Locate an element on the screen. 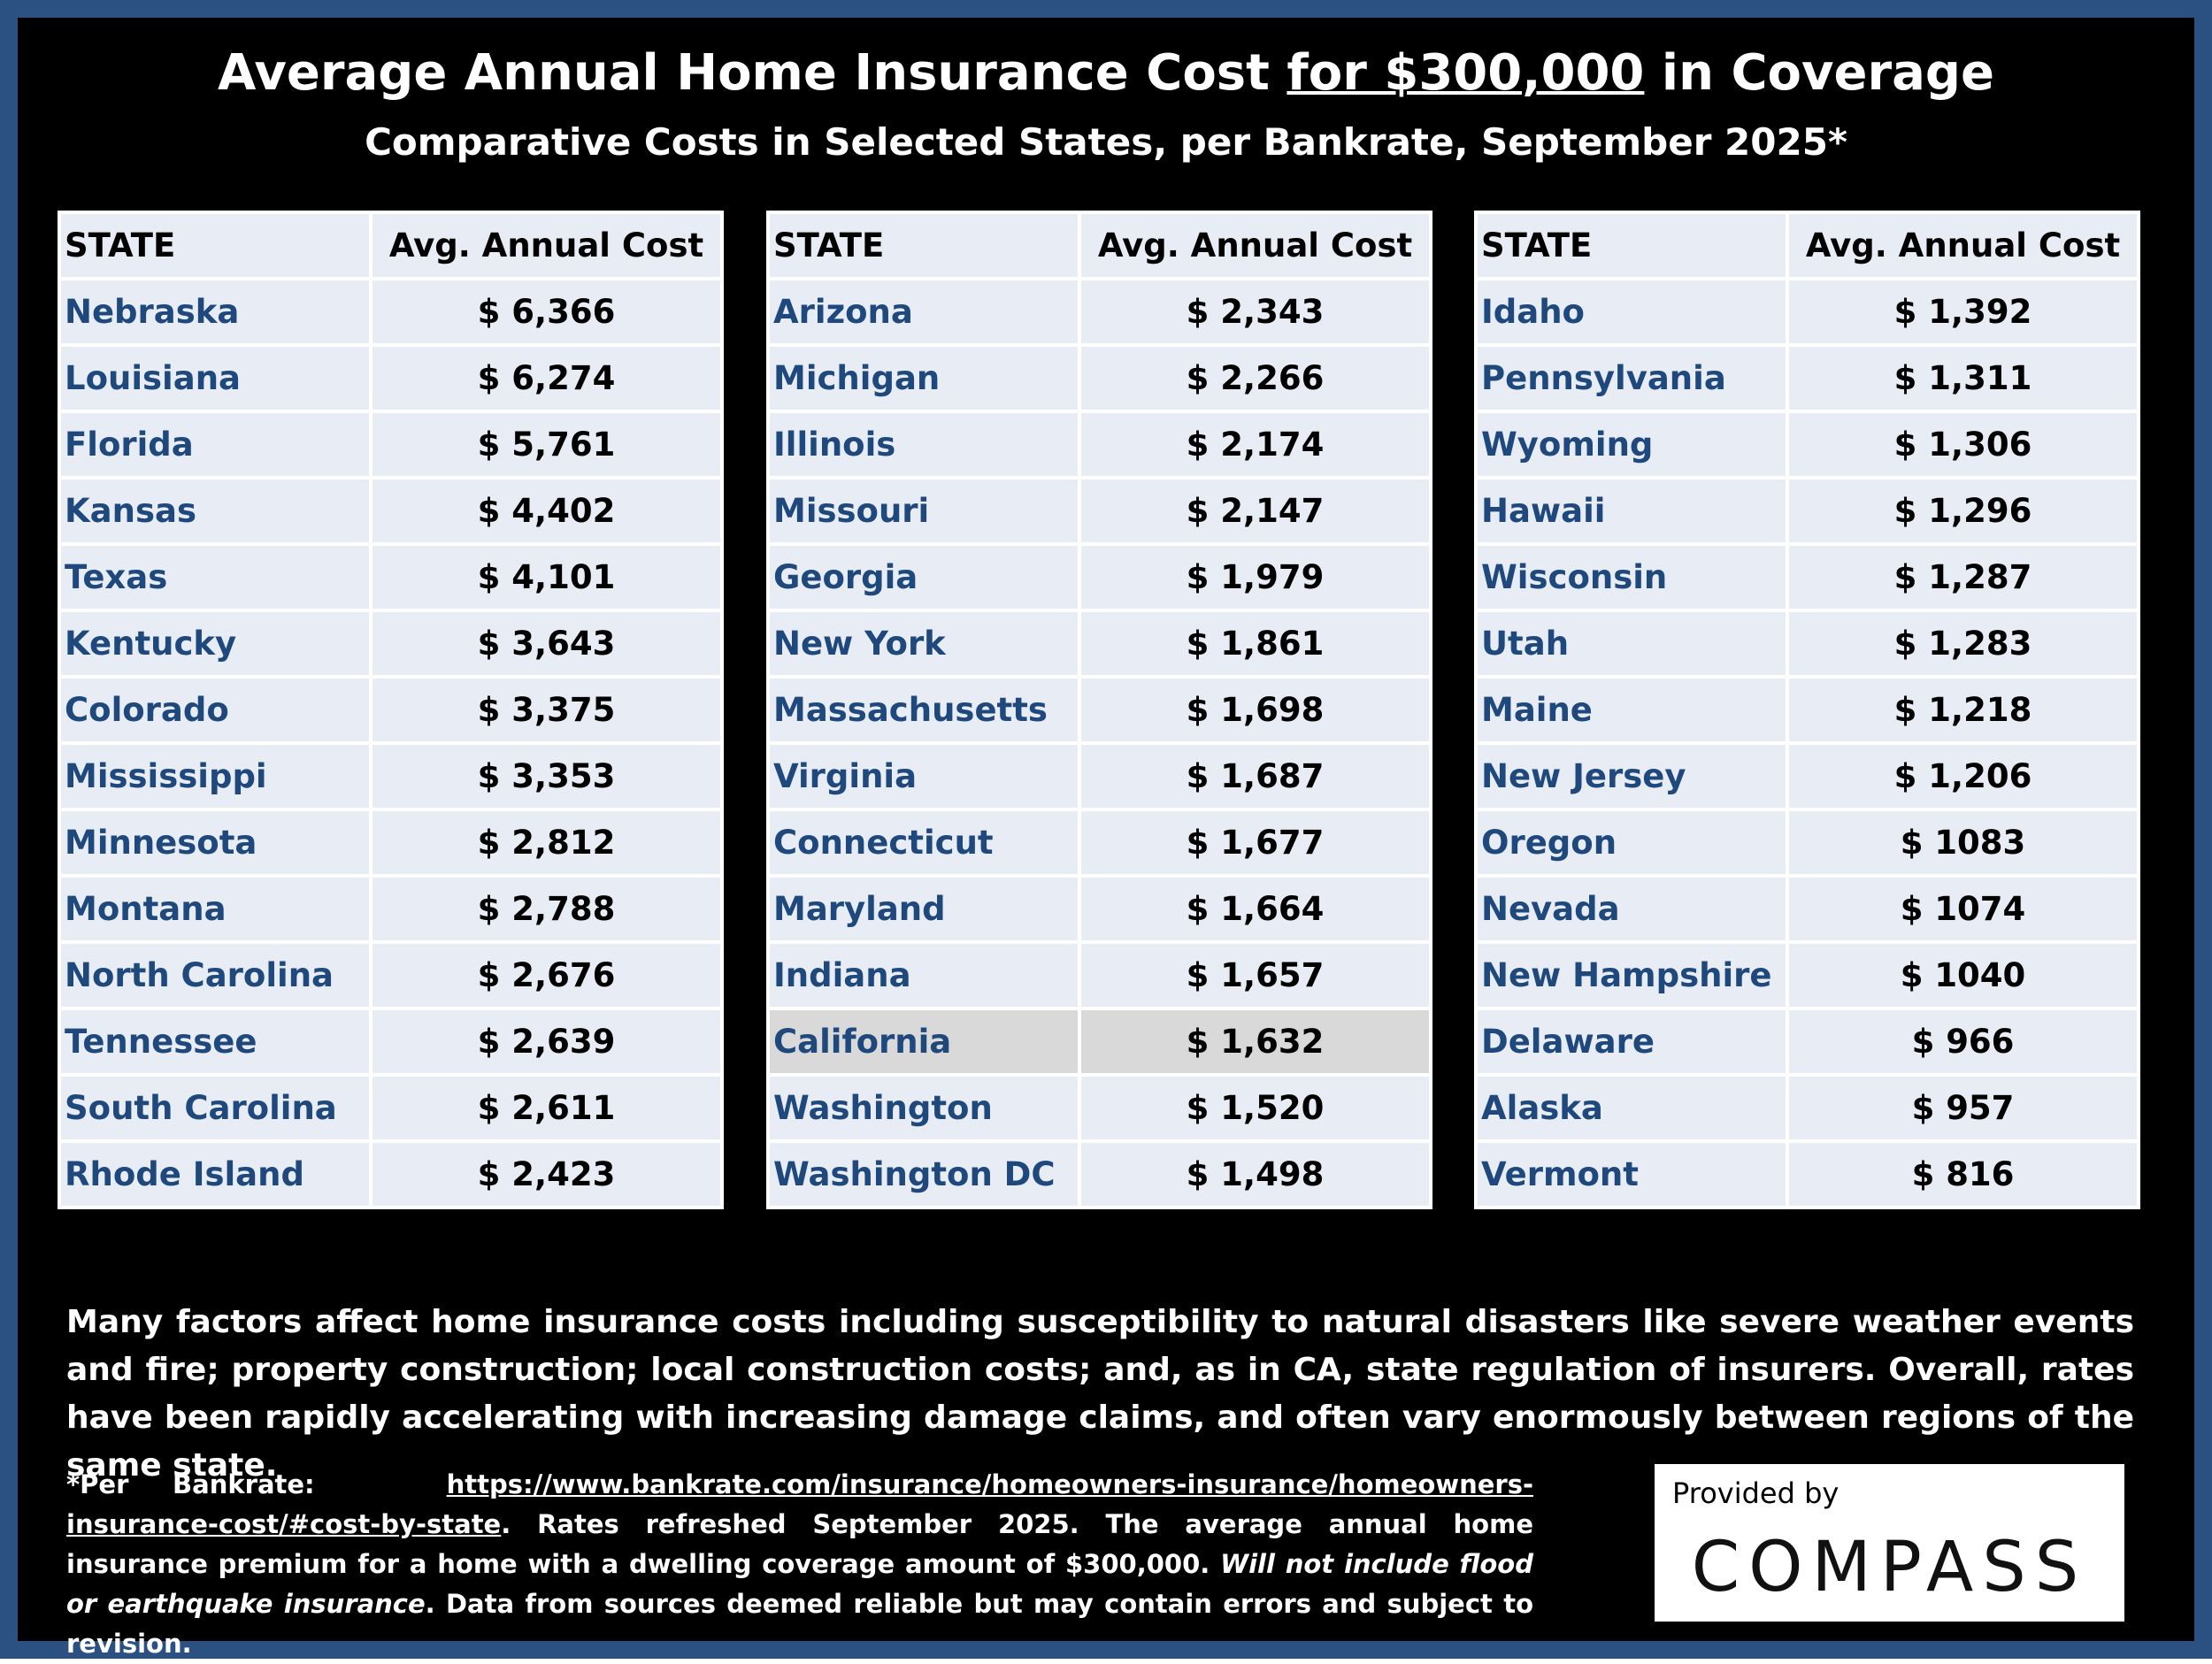 Image resolution: width=2212 pixels, height=1664 pixels. state-cell: Minnesota is located at coordinates (216, 843).